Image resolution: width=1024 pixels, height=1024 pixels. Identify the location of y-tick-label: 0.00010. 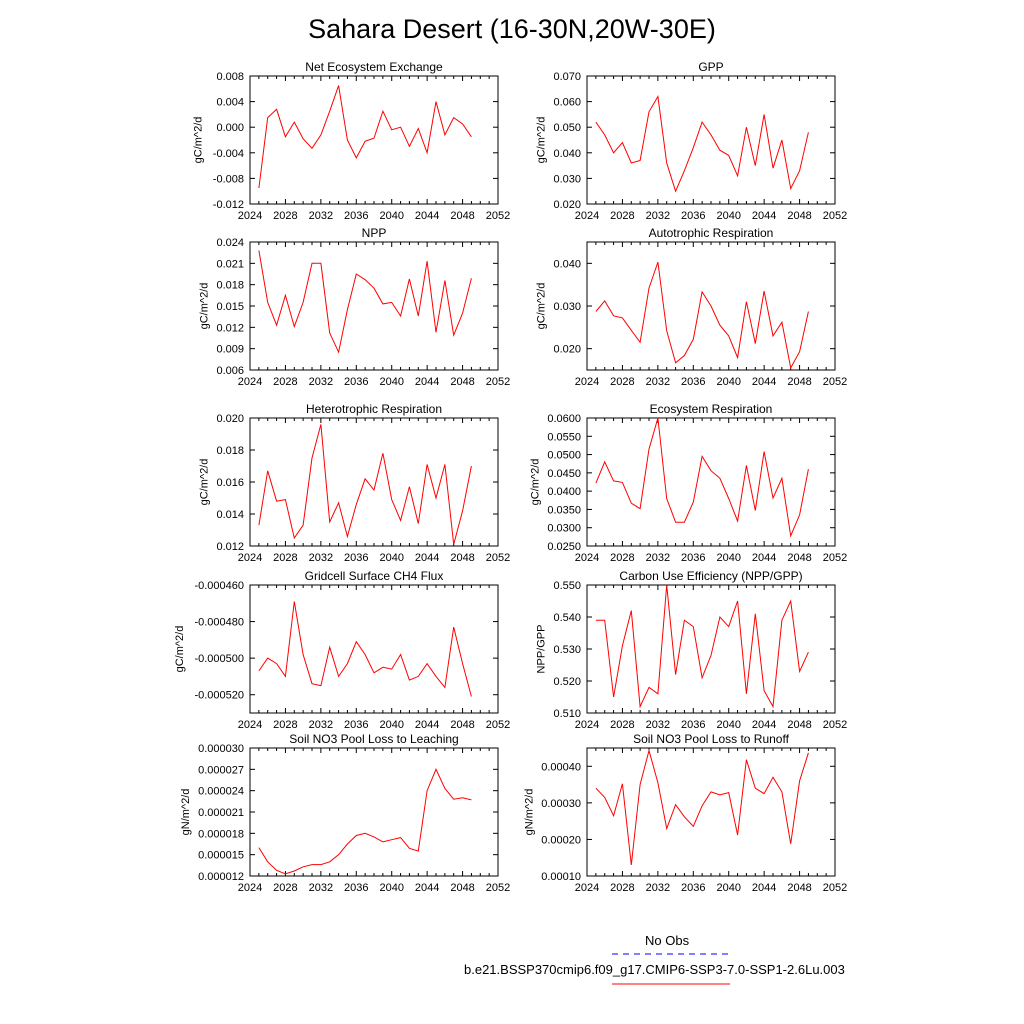
(561, 877).